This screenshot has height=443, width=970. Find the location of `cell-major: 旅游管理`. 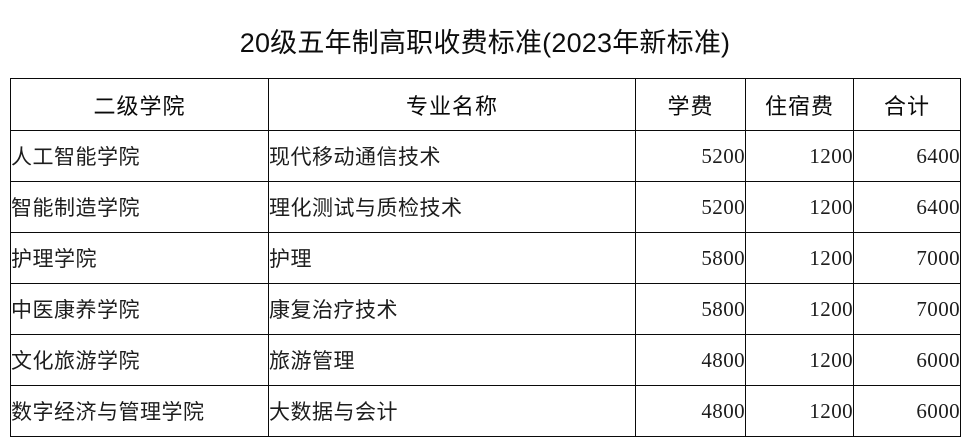

cell-major: 旅游管理 is located at coordinates (452, 360).